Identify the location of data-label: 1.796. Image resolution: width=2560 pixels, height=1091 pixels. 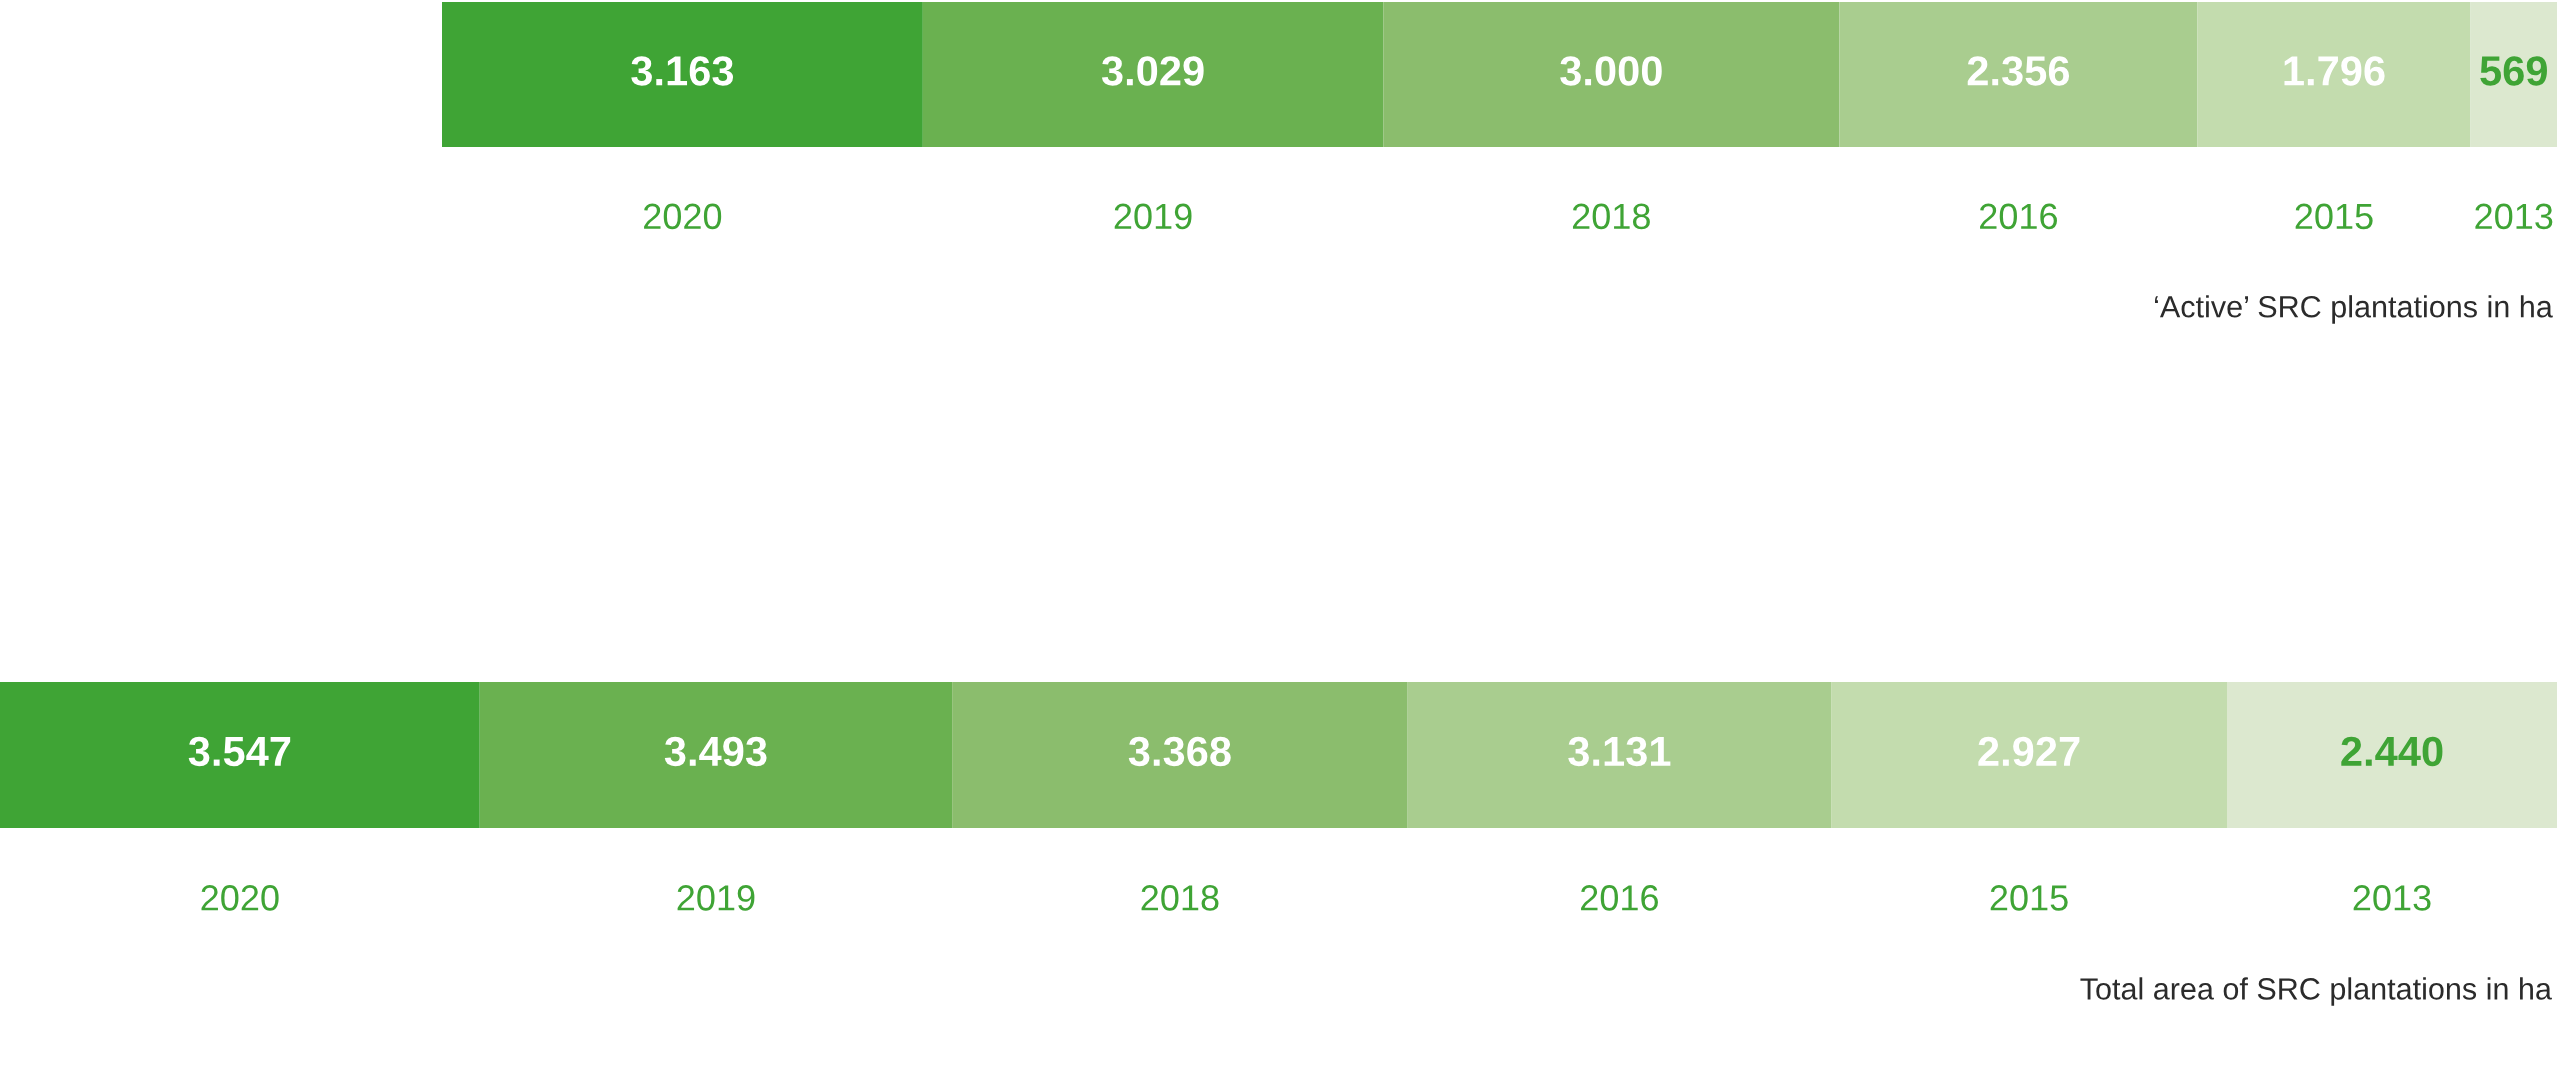
(2334, 71).